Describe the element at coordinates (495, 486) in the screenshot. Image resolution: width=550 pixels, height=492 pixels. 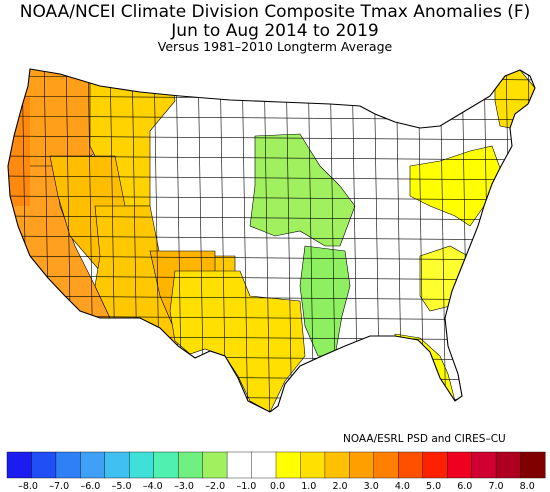
I see `colorbar-tick-label: 7.0` at that location.